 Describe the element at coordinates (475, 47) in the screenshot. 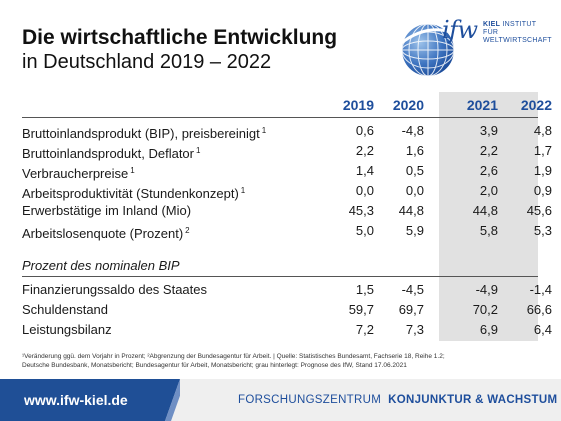

I see `ifw-logo: ifw KIEL INSTITUT FÜR WELTWIRTSCHAFT` at that location.